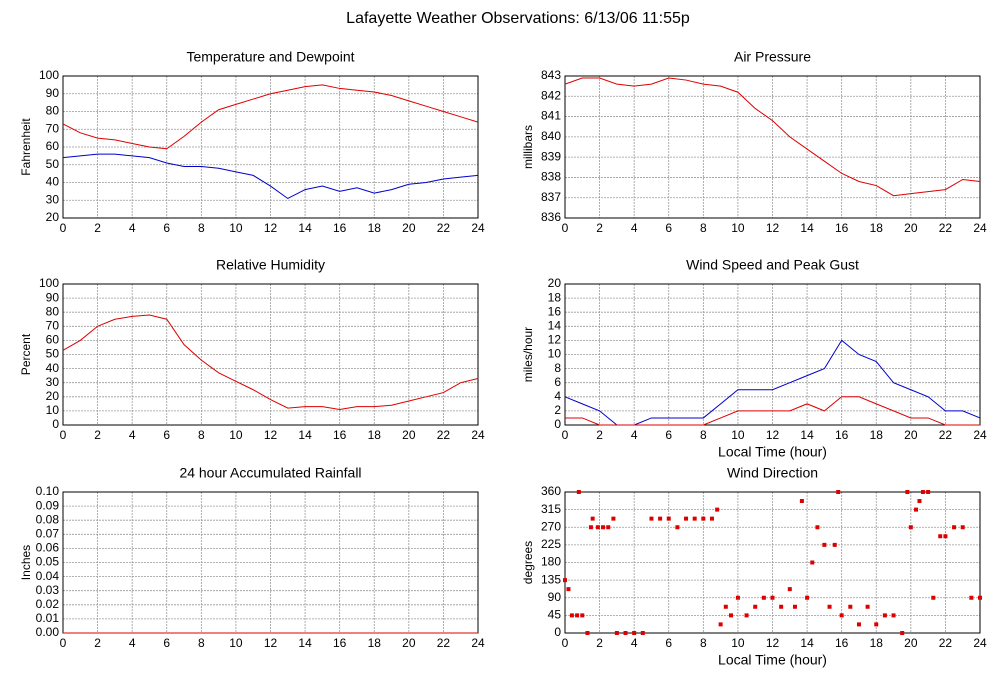 Image resolution: width=1000 pixels, height=680 pixels. What do you see at coordinates (555, 354) in the screenshot?
I see `y-tick-label: 10` at bounding box center [555, 354].